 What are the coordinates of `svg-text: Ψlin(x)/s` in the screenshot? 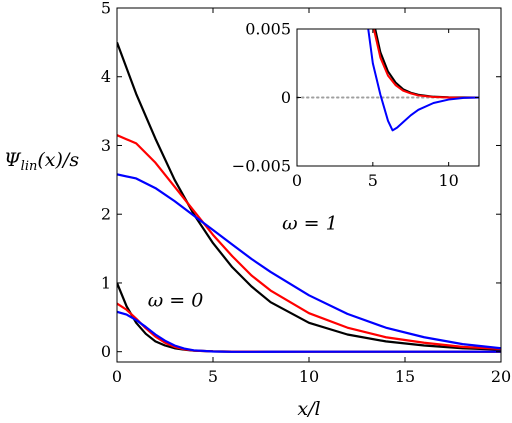 It's located at (41, 161).